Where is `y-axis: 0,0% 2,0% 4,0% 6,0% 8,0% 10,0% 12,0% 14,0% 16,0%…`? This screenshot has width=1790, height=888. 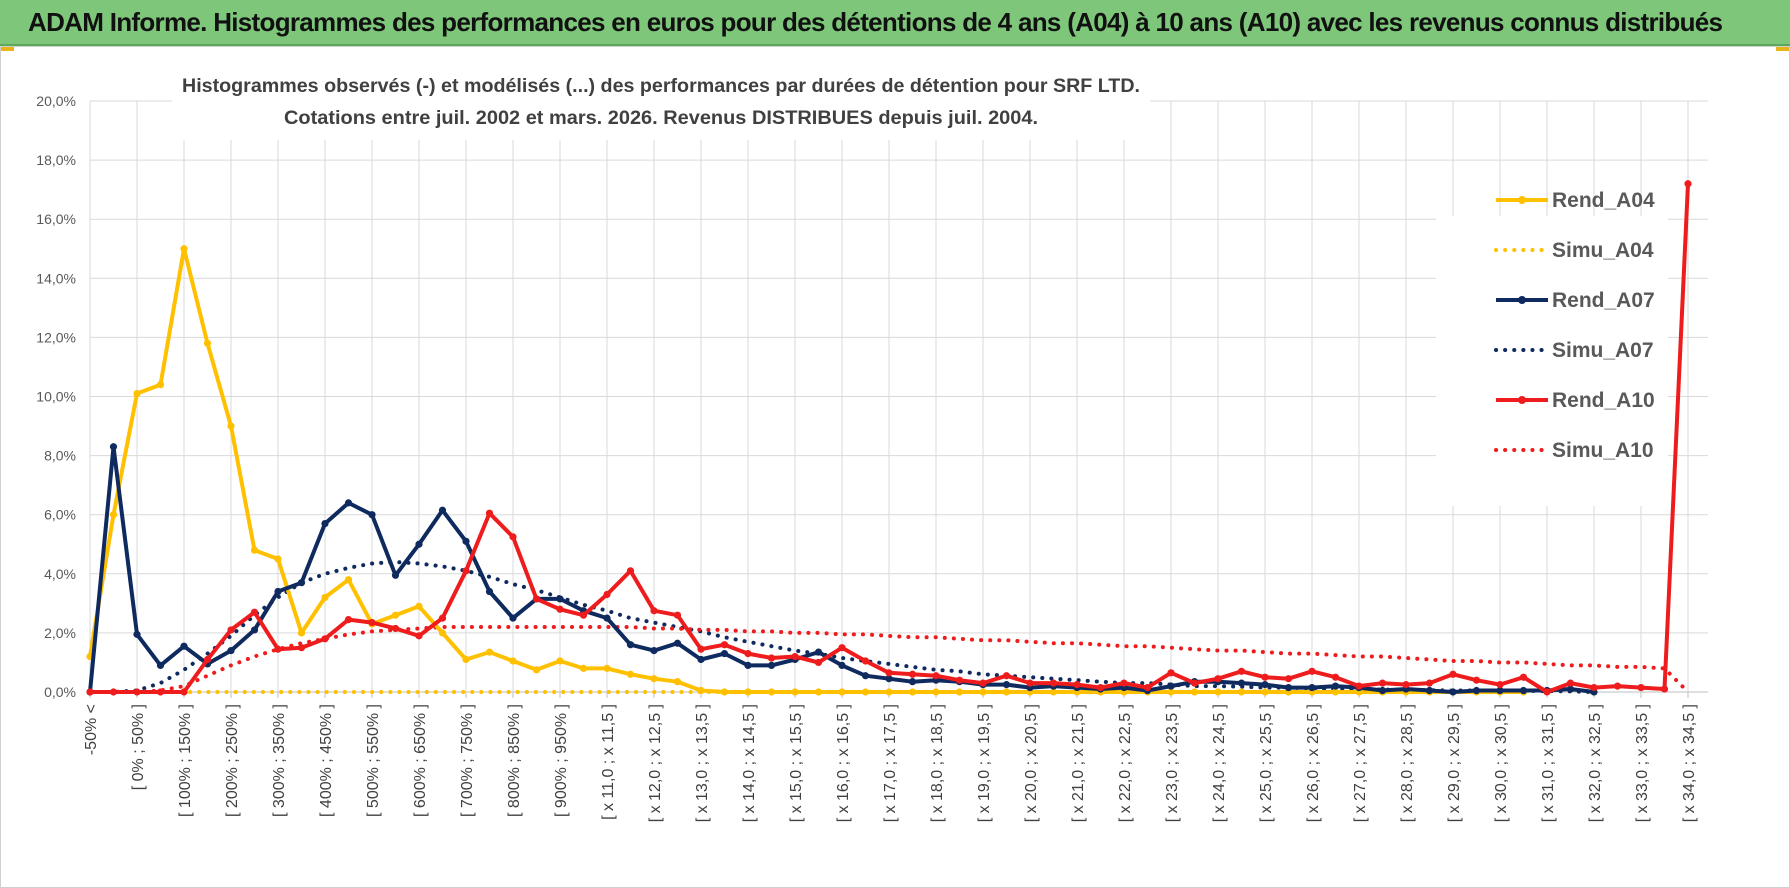 y-axis: 0,0% 2,0% 4,0% 6,0% 8,0% 10,0% 12,0% 14,0% 16,0%… is located at coordinates (56, 396).